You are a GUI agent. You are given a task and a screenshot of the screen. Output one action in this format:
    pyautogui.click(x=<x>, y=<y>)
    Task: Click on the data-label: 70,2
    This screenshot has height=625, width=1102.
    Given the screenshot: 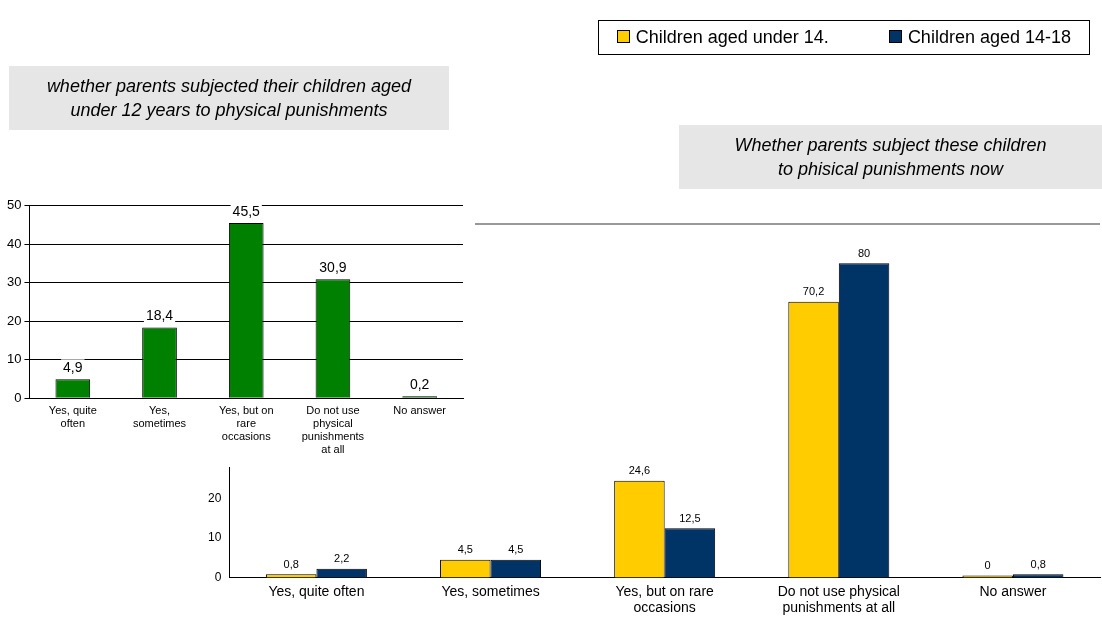 What is the action you would take?
    pyautogui.click(x=813, y=291)
    